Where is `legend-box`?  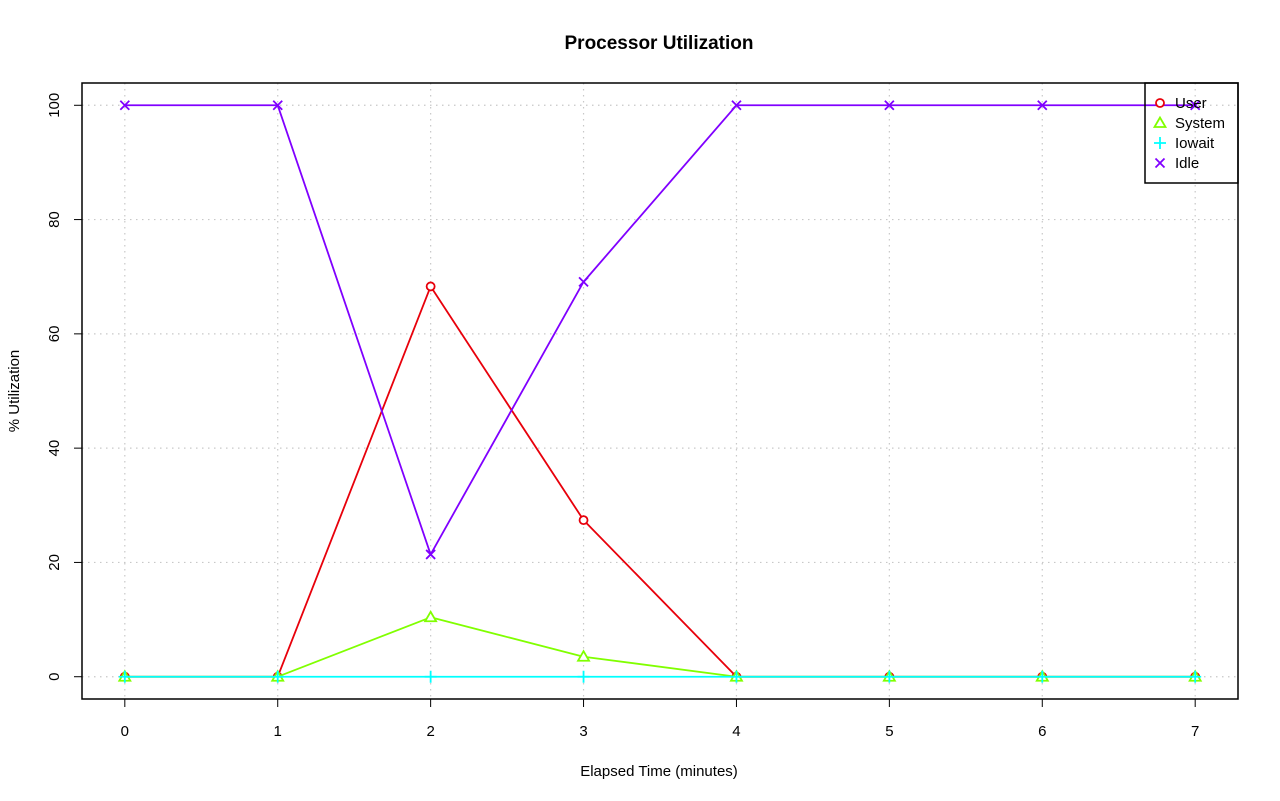 legend-box is located at coordinates (1191, 133).